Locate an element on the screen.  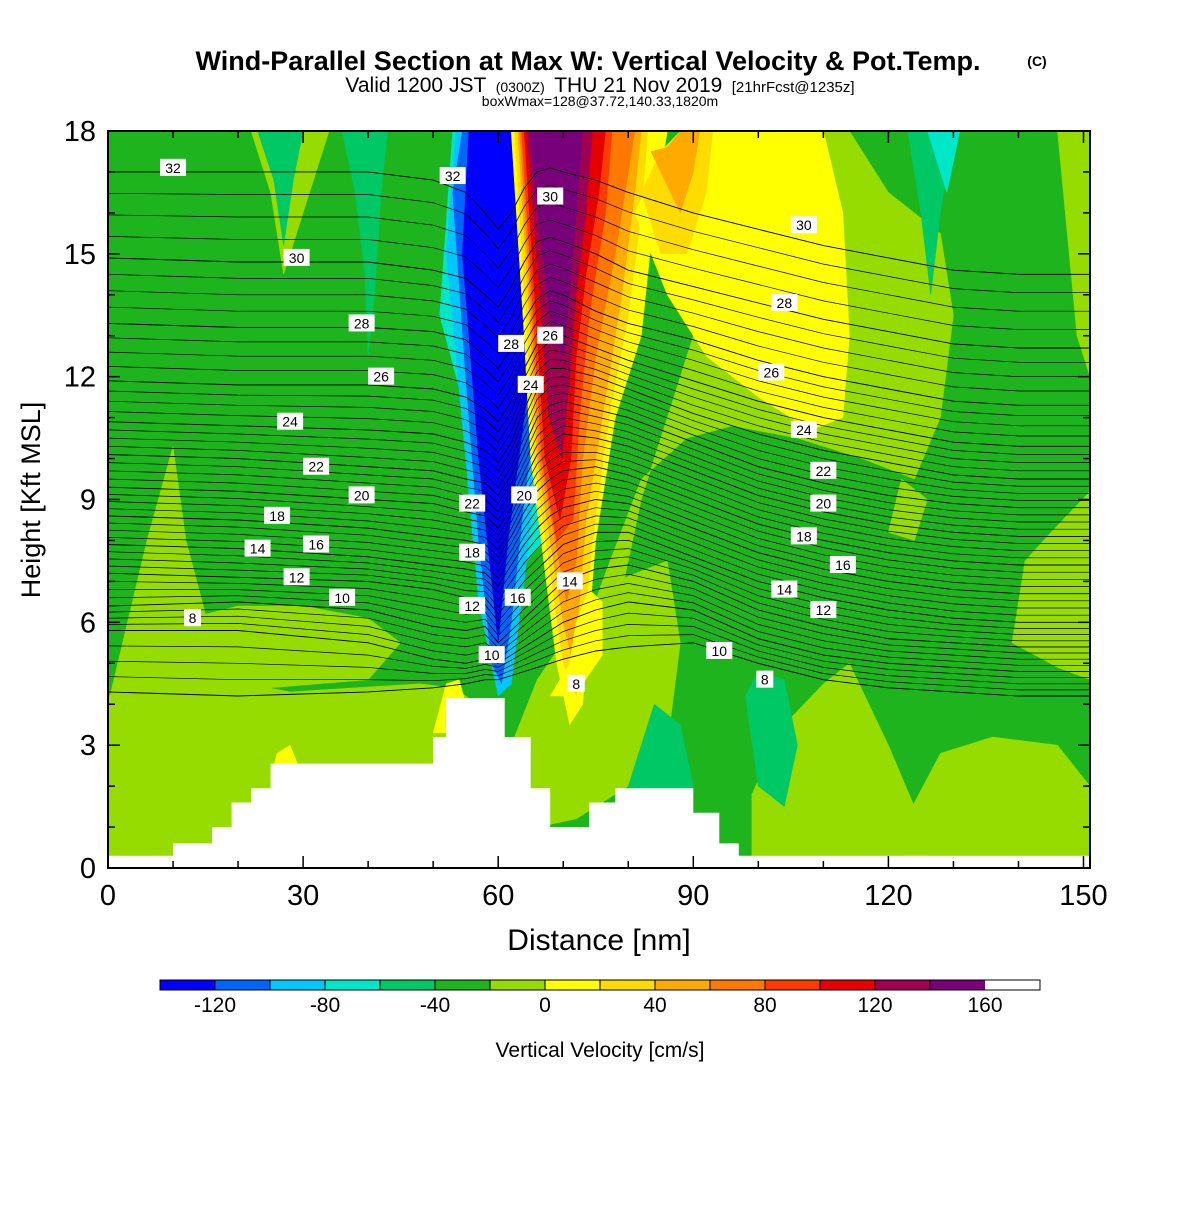
colorbar-tick-label: 120 is located at coordinates (874, 1005).